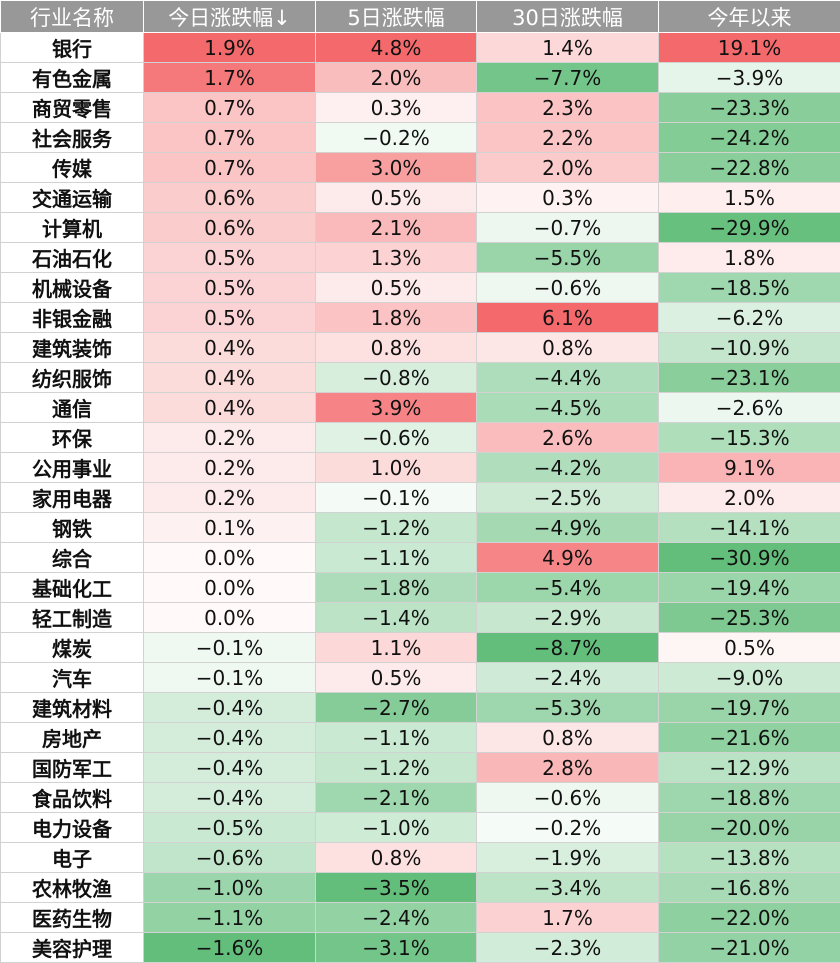 This screenshot has height=963, width=840. I want to click on 30day-change-cell: 1.7%, so click(568, 918).